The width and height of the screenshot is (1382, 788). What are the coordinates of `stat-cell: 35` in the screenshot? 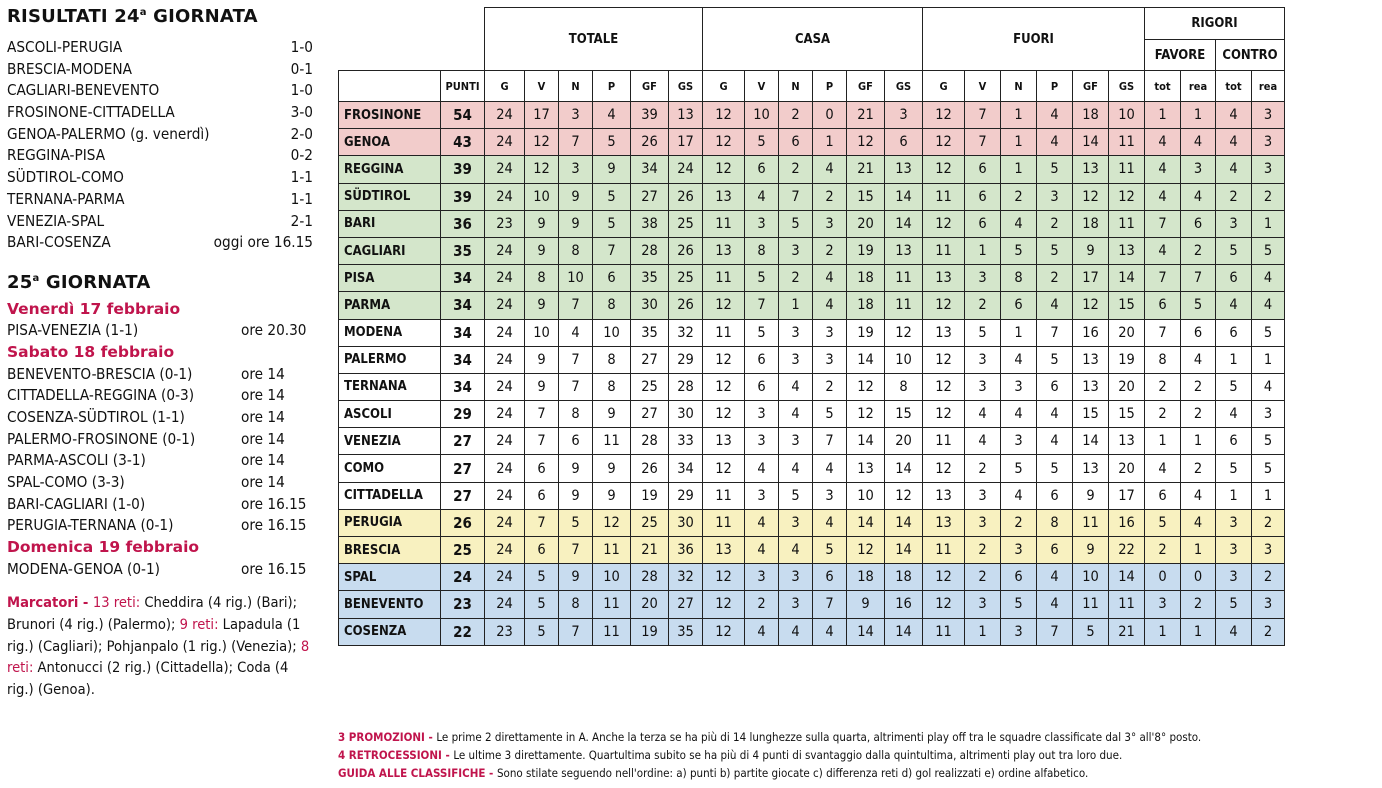 It's located at (649, 278).